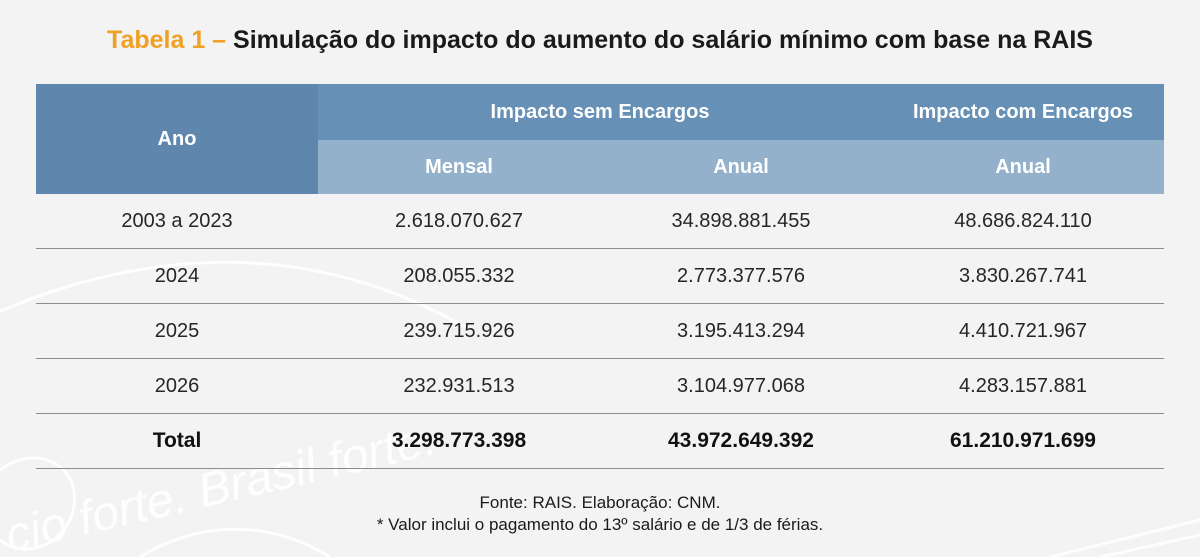 This screenshot has height=557, width=1200. What do you see at coordinates (600, 502) in the screenshot?
I see `source-note: Fonte: RAIS. Elaboração: CNM.` at bounding box center [600, 502].